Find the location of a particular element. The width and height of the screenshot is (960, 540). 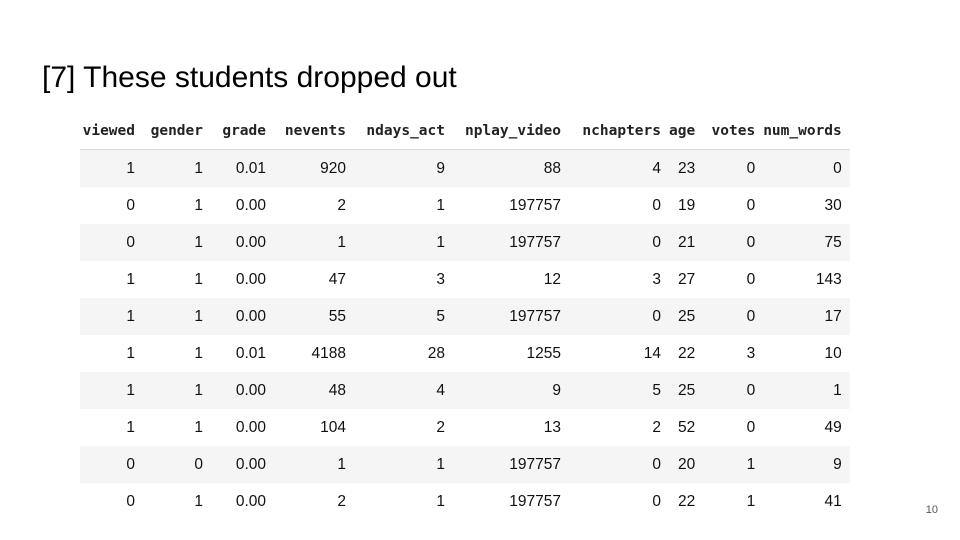

table-cell: 1255 is located at coordinates (543, 353).